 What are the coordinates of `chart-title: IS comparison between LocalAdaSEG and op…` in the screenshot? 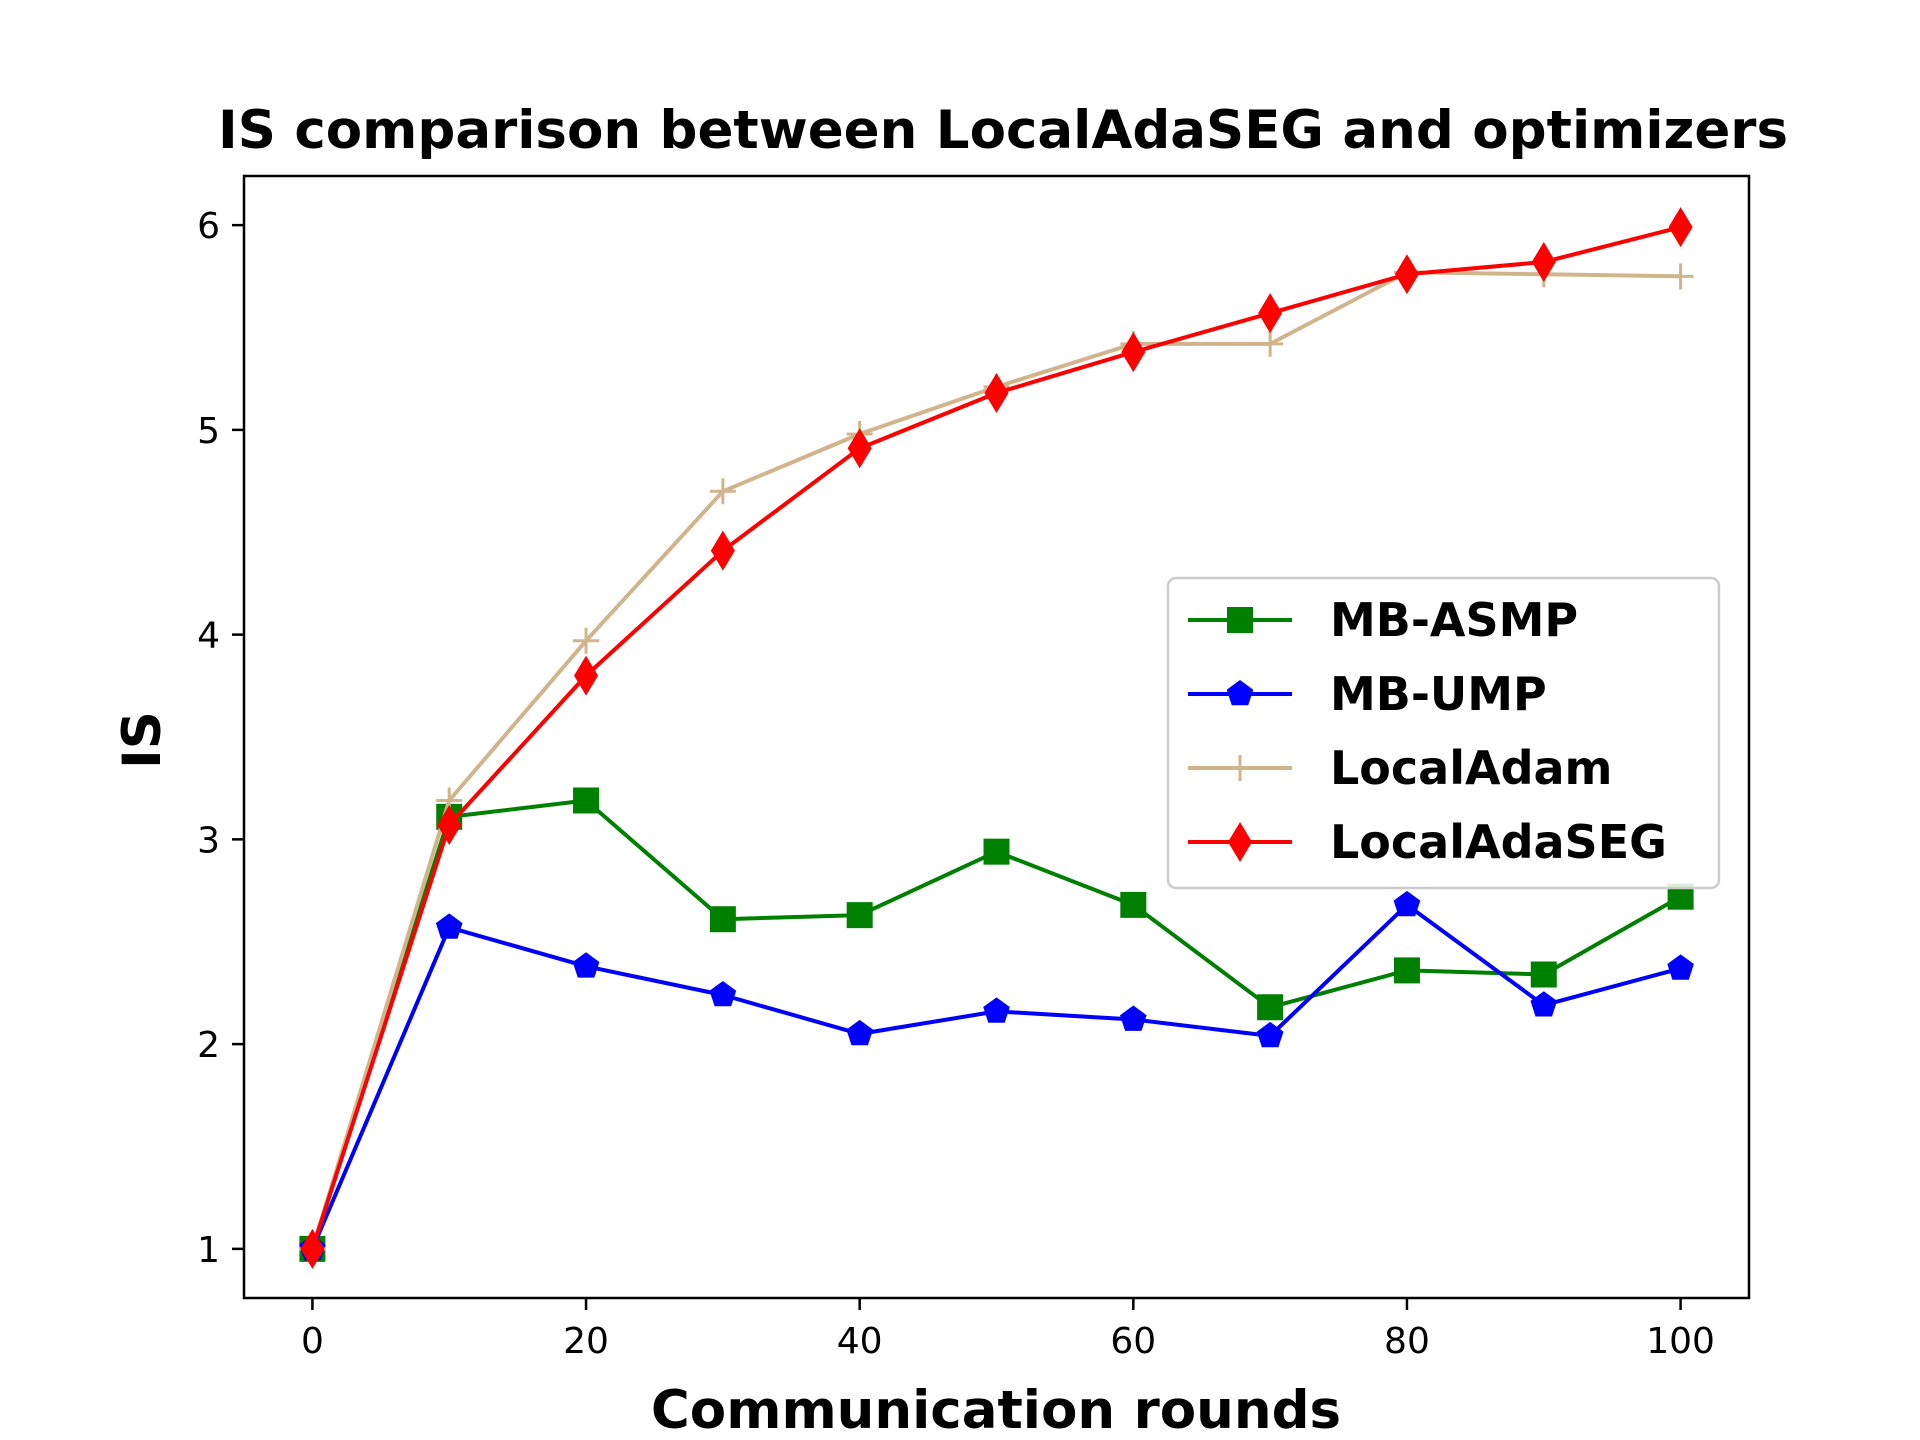 It's located at (1003, 130).